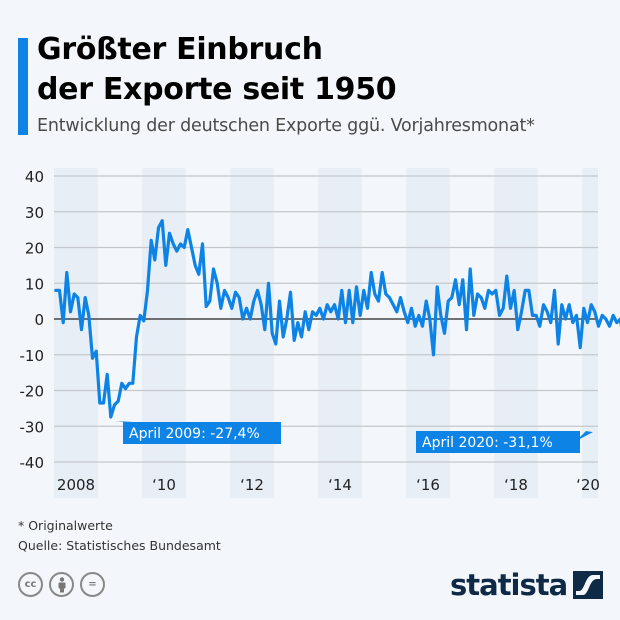  Describe the element at coordinates (516, 485) in the screenshot. I see `x-tick-label: ‘18` at that location.